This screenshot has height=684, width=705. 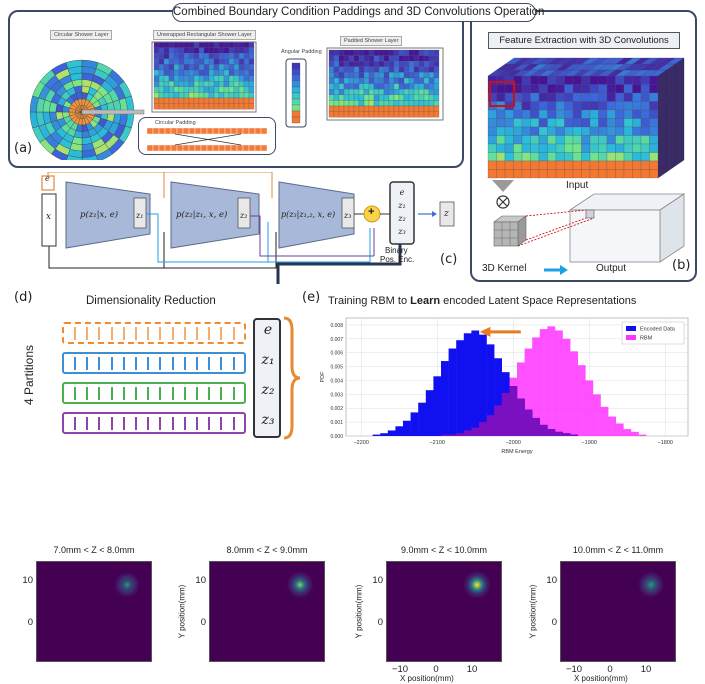 I want to click on y-tick-label: 0.002, so click(x=336, y=409).